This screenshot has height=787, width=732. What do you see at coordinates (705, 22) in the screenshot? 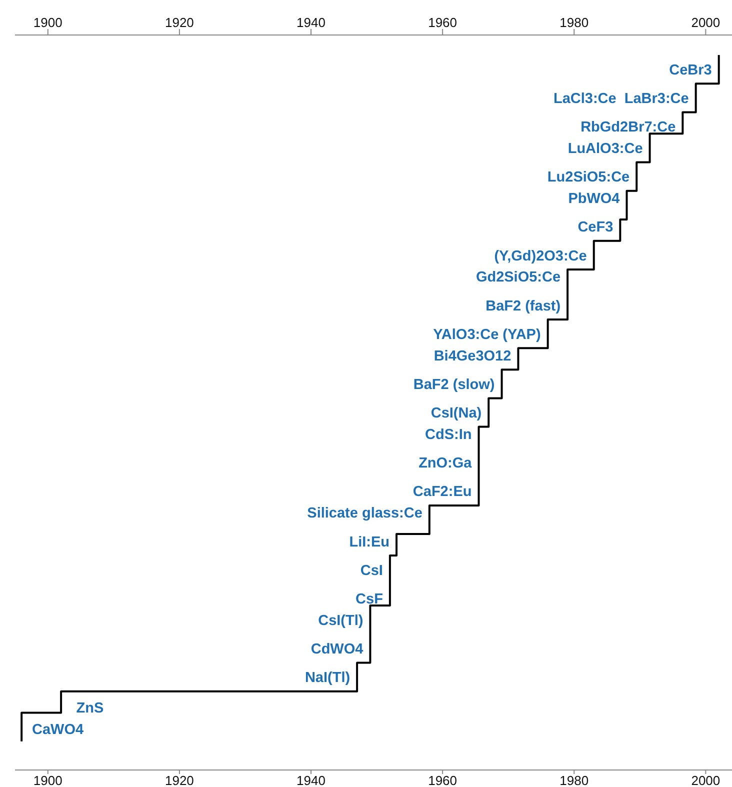
I see `x2-tick-label: 2000` at bounding box center [705, 22].